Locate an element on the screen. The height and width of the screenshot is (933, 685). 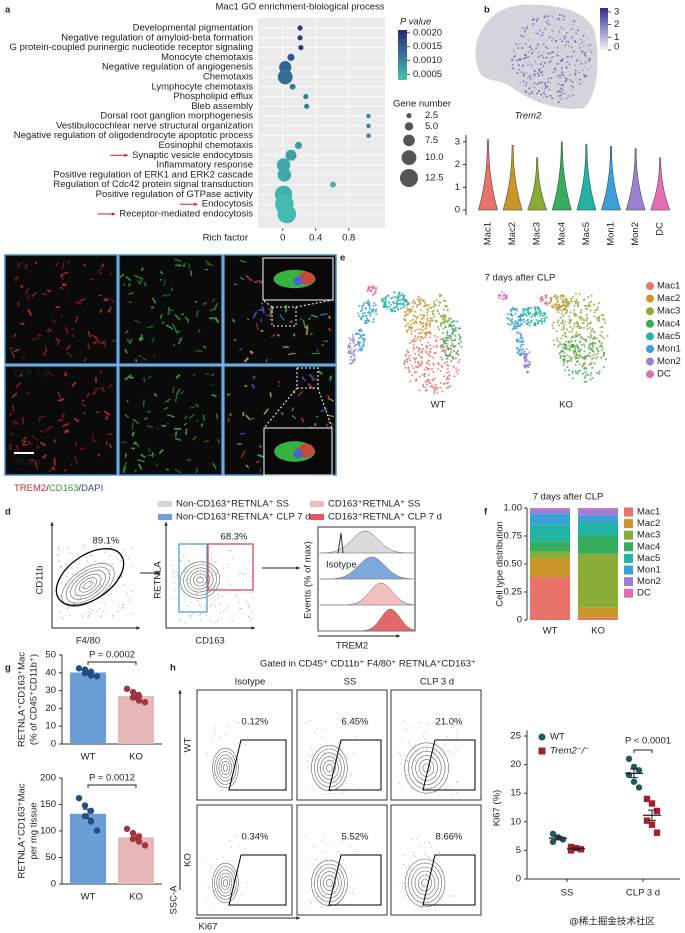
size-legend-label: 2.5 is located at coordinates (431, 115).